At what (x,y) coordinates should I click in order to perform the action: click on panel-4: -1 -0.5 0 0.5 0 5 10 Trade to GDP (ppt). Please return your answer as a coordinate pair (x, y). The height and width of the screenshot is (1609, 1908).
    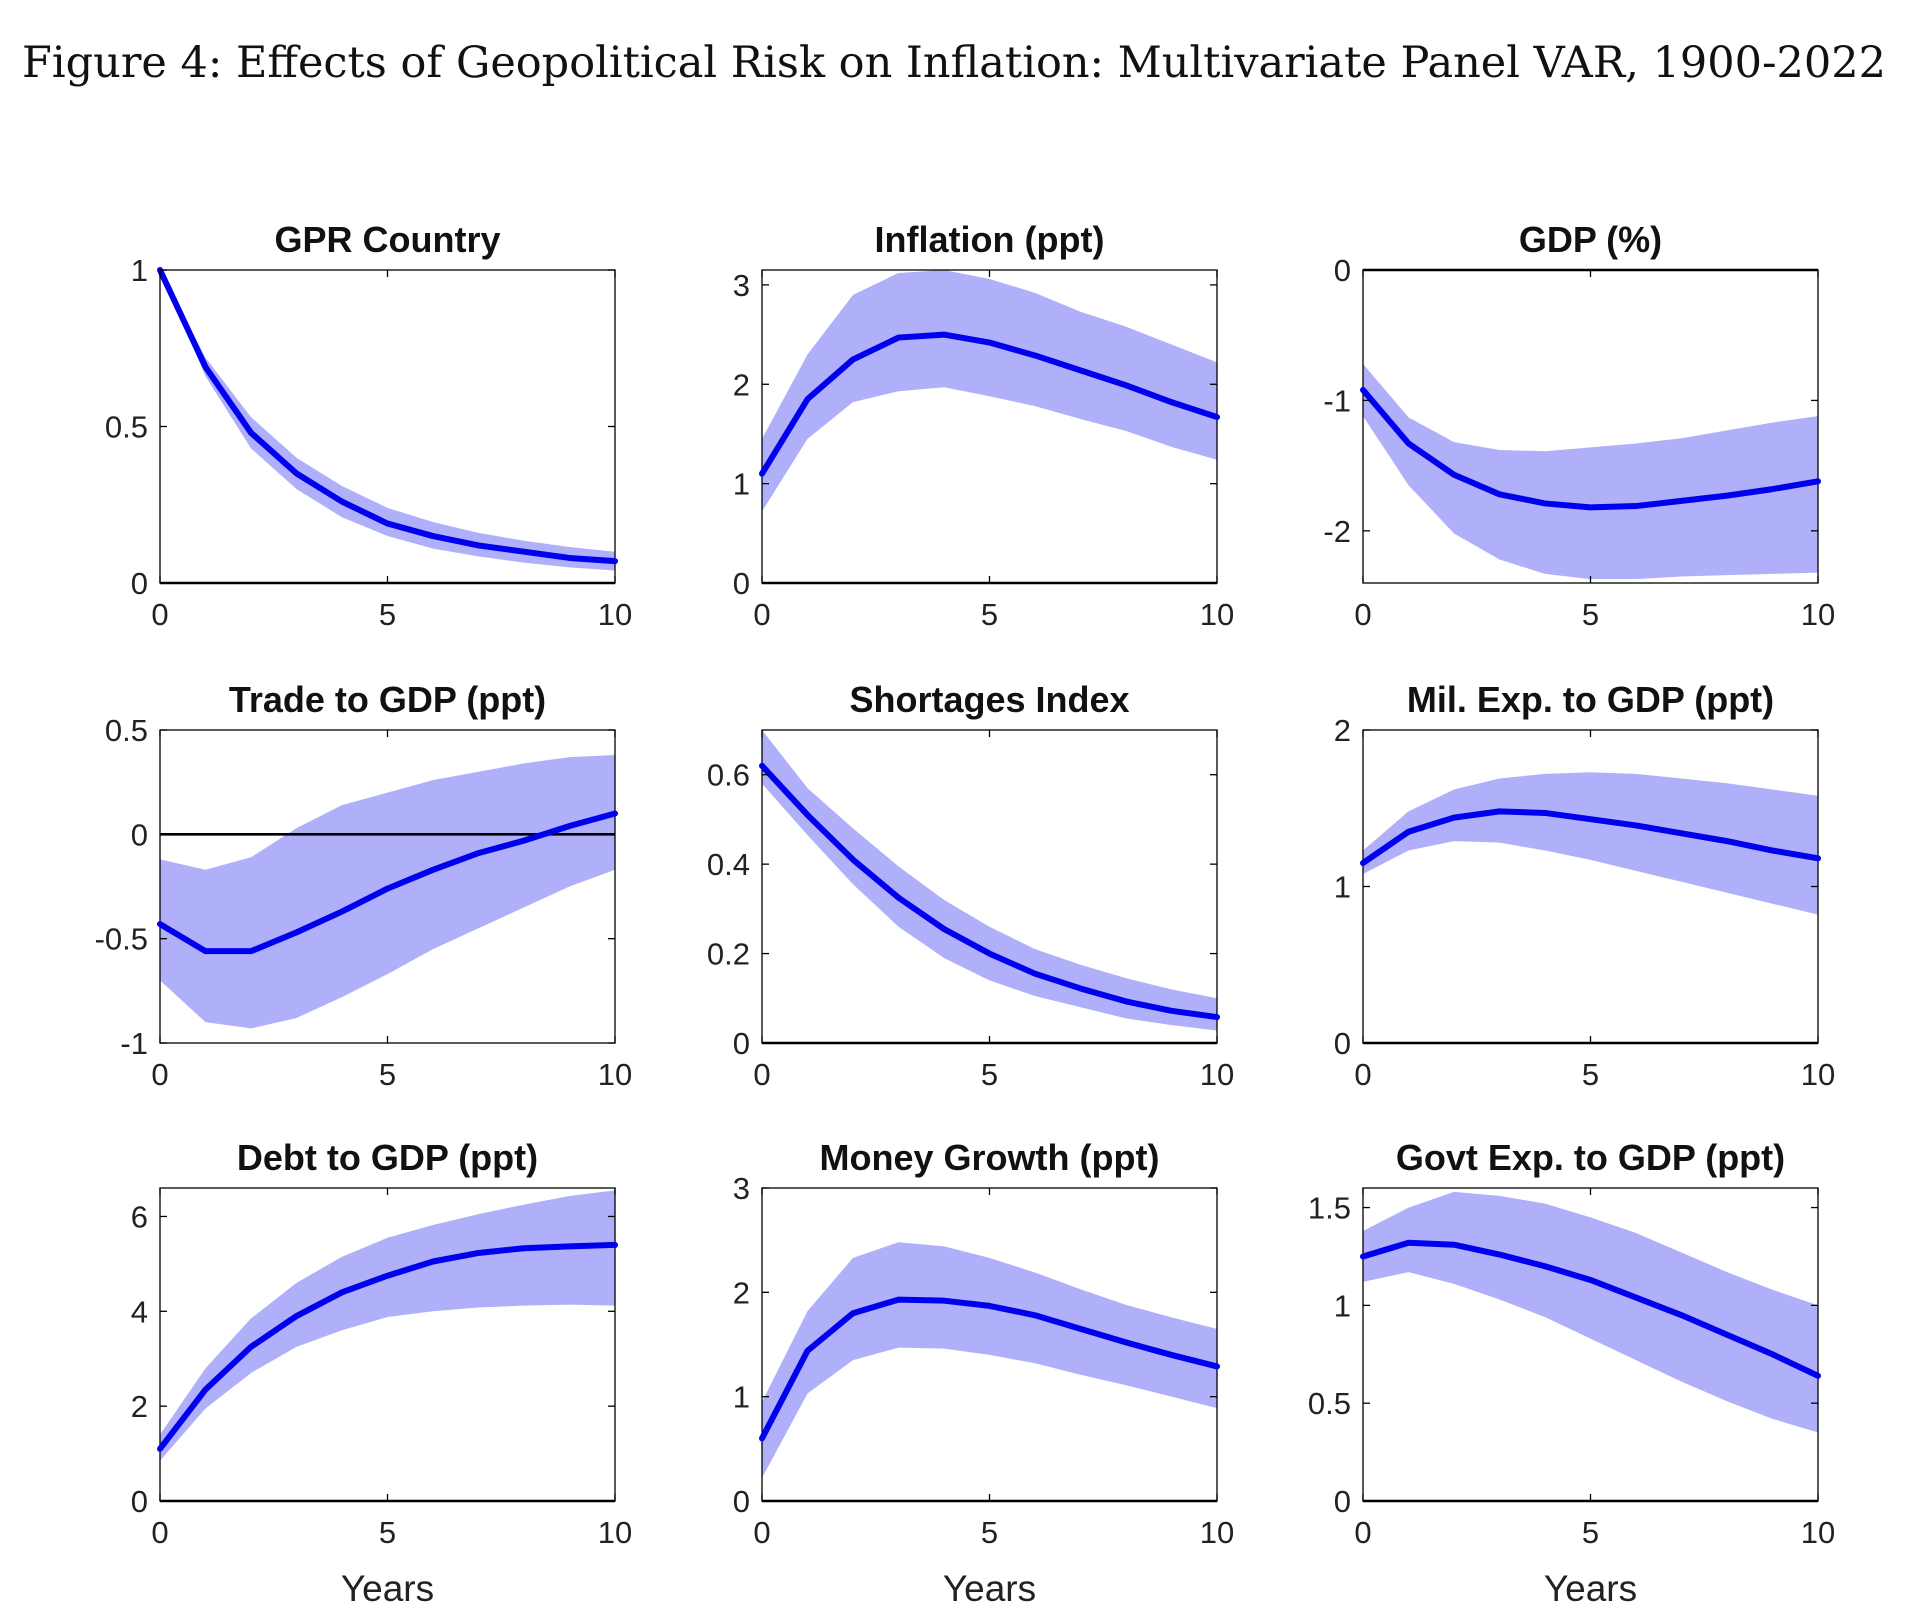
    Looking at the image, I should click on (364, 885).